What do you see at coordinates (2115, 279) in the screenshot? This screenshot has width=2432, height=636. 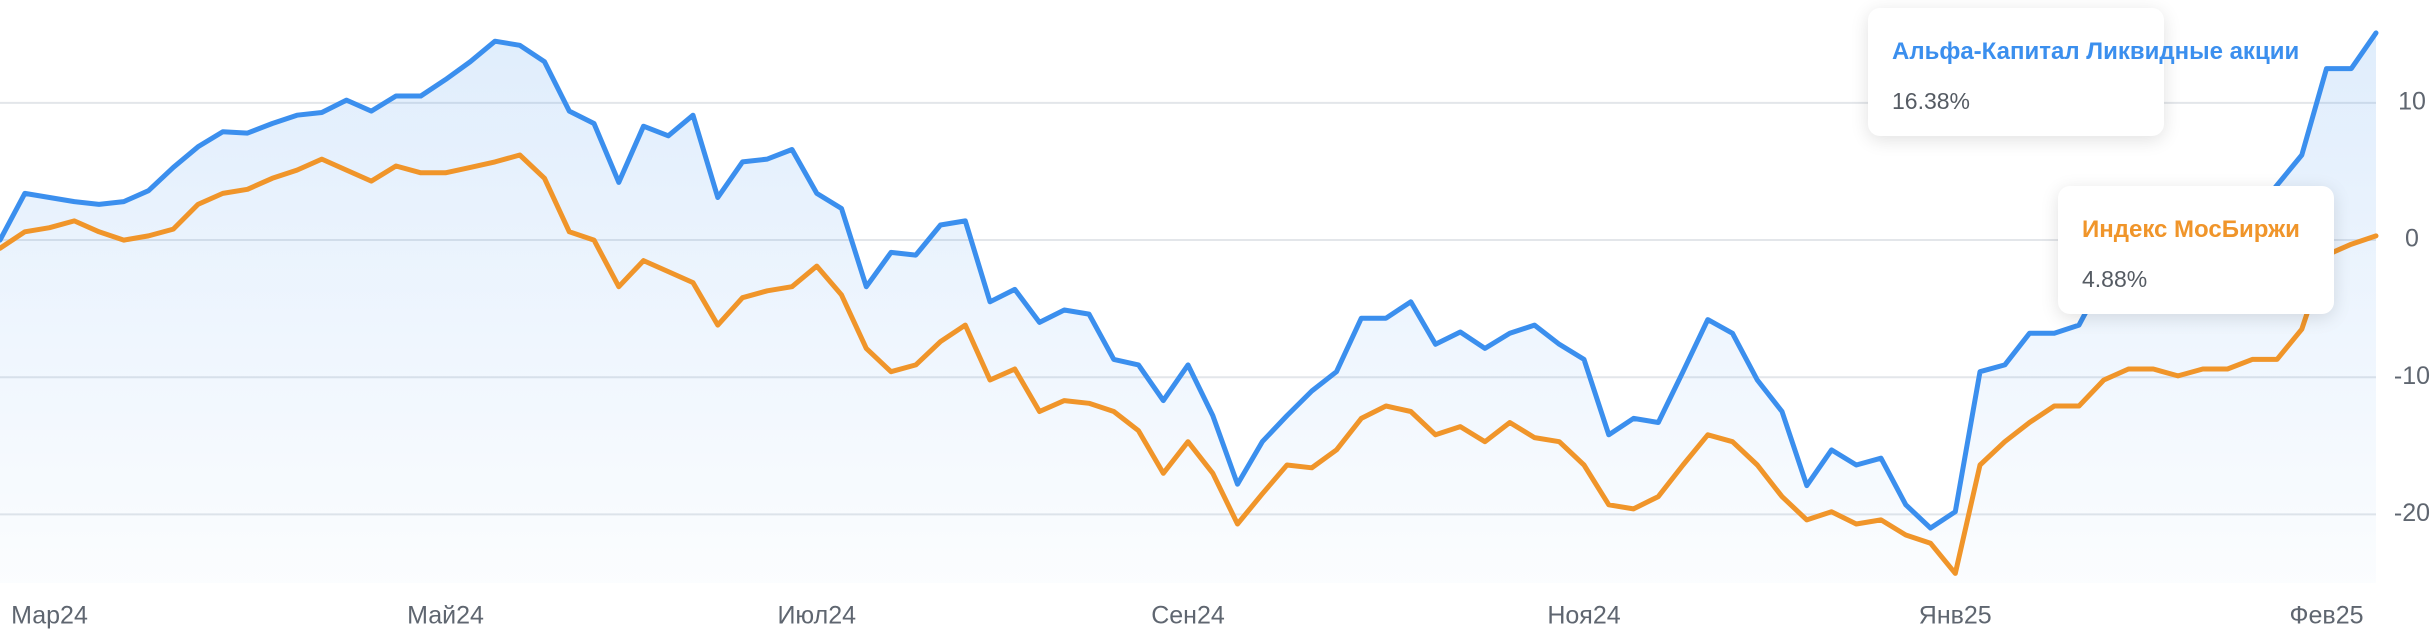 I see `tooltip-value: 4.88%` at bounding box center [2115, 279].